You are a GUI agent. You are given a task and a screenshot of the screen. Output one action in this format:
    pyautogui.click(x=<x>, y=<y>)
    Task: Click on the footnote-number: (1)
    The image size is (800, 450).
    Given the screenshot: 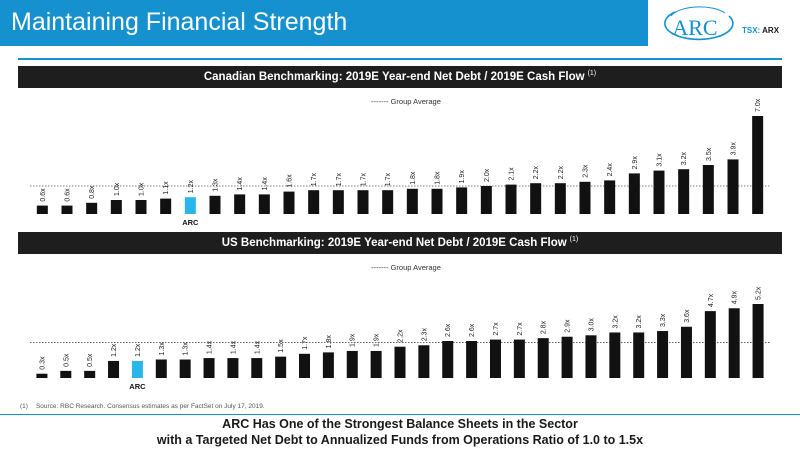 What is the action you would take?
    pyautogui.click(x=24, y=406)
    